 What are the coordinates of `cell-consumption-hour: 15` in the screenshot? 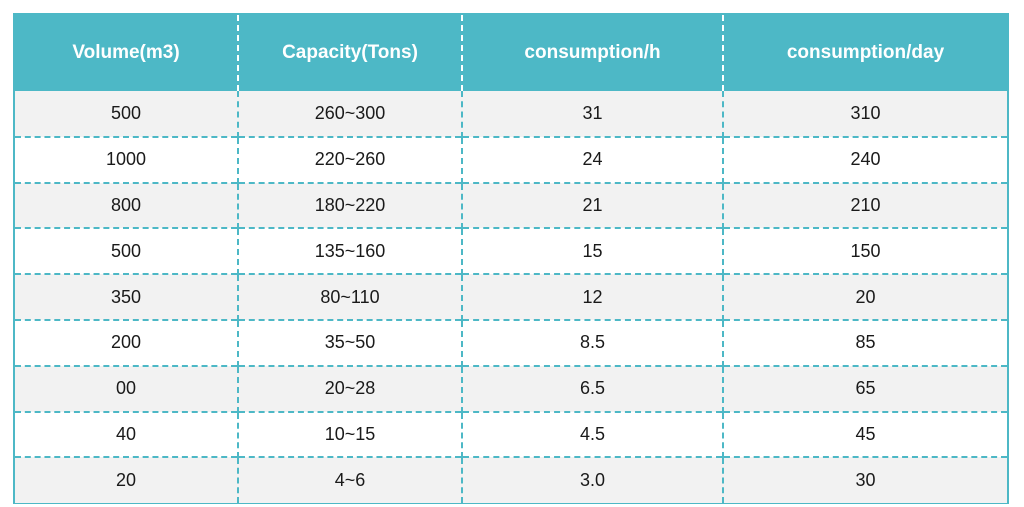 It's located at (592, 251).